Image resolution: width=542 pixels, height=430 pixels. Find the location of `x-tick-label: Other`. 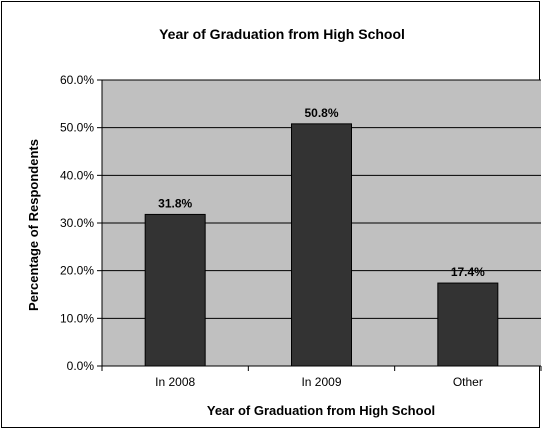

x-tick-label: Other is located at coordinates (468, 382).